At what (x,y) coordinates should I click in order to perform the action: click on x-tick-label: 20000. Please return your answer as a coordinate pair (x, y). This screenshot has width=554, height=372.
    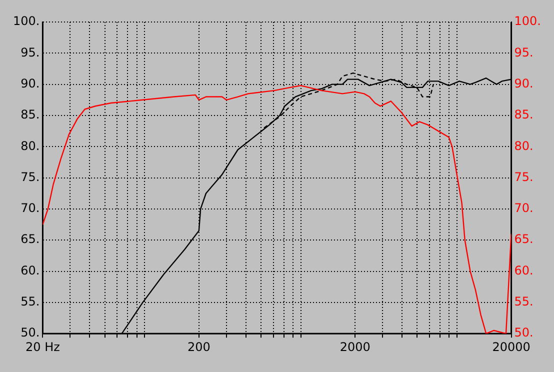
    Looking at the image, I should click on (511, 347).